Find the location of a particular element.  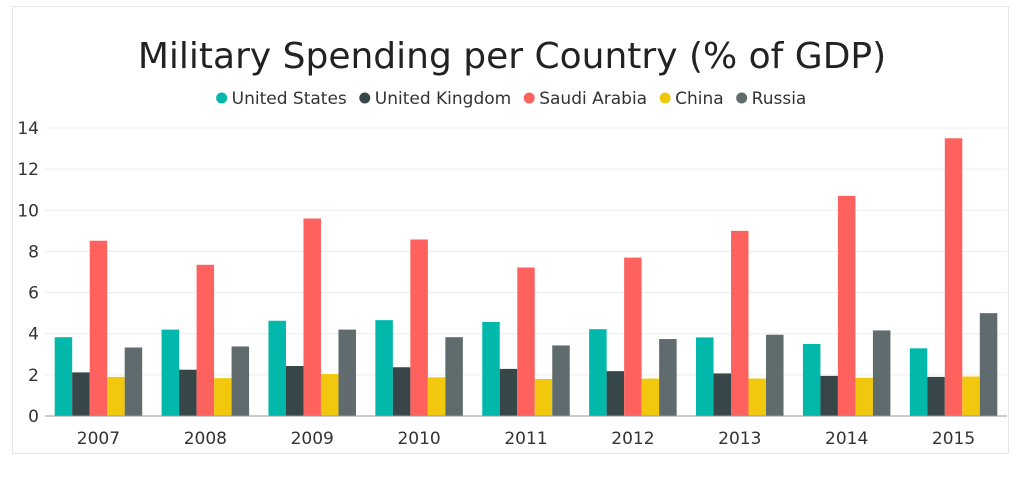

legend-item-united-states: United States is located at coordinates (281, 99).